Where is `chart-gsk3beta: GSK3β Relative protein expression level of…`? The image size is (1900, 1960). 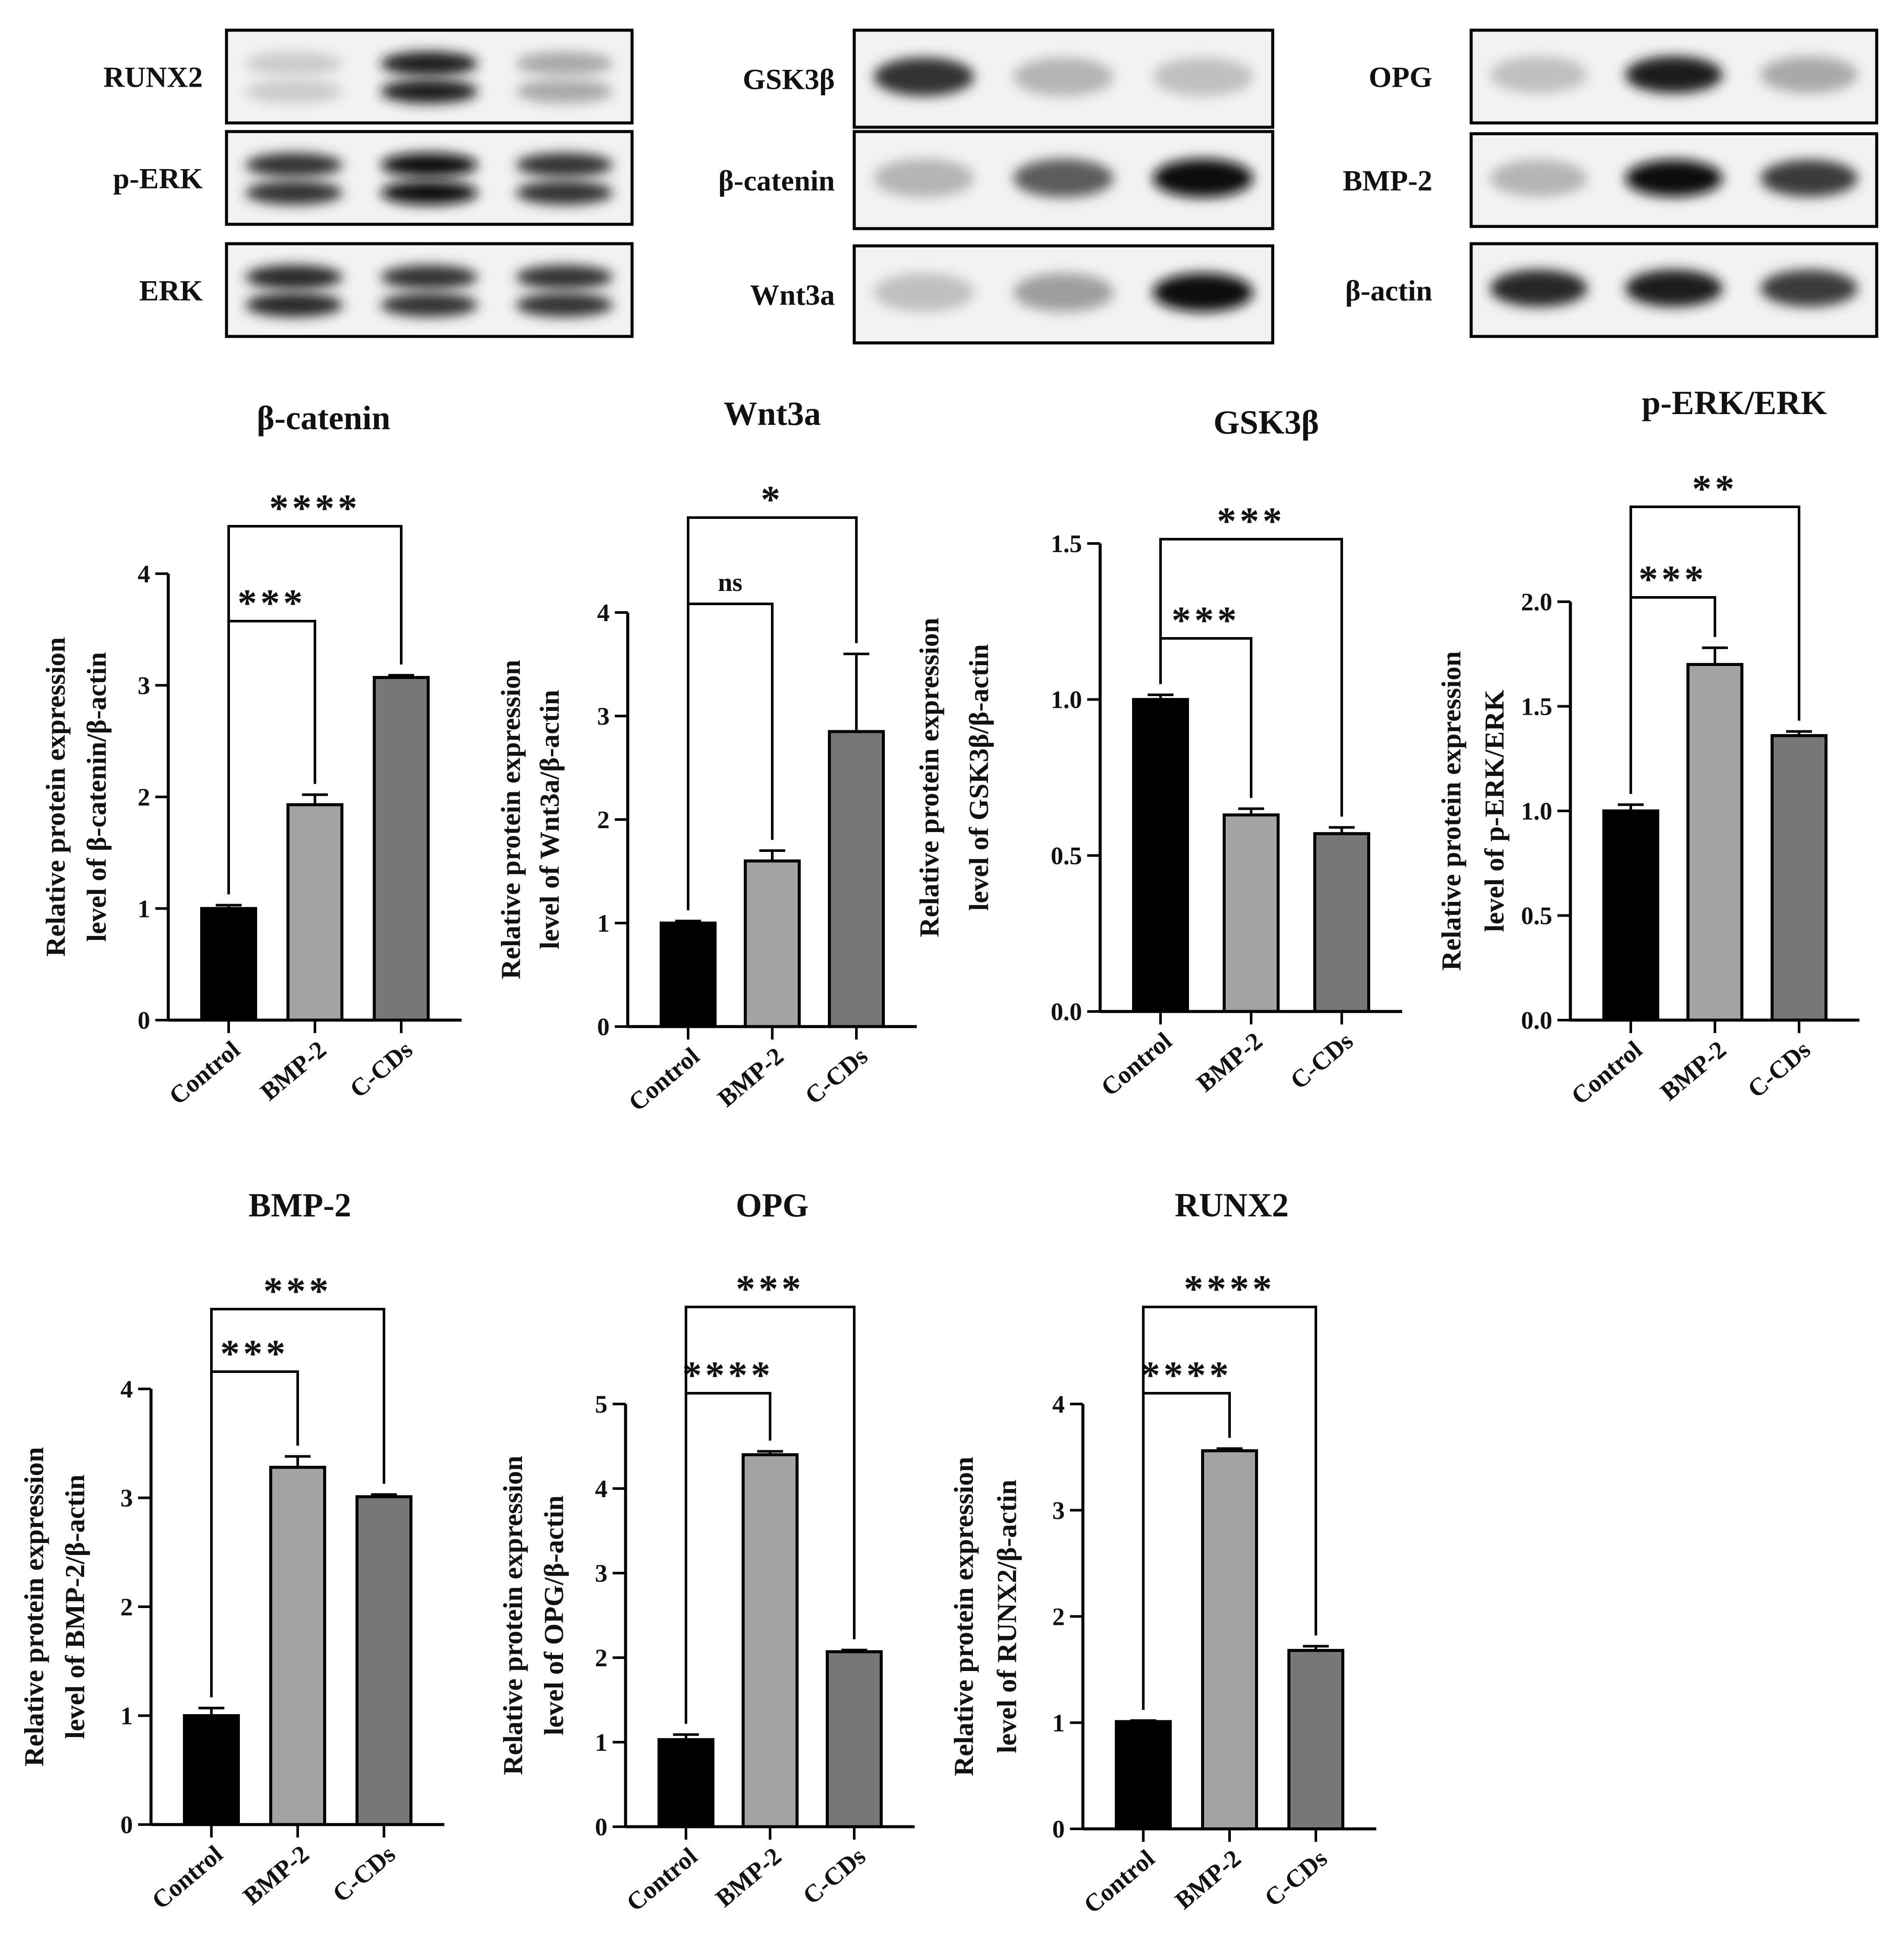
chart-gsk3beta: GSK3β Relative protein expression level of… is located at coordinates (1158, 752).